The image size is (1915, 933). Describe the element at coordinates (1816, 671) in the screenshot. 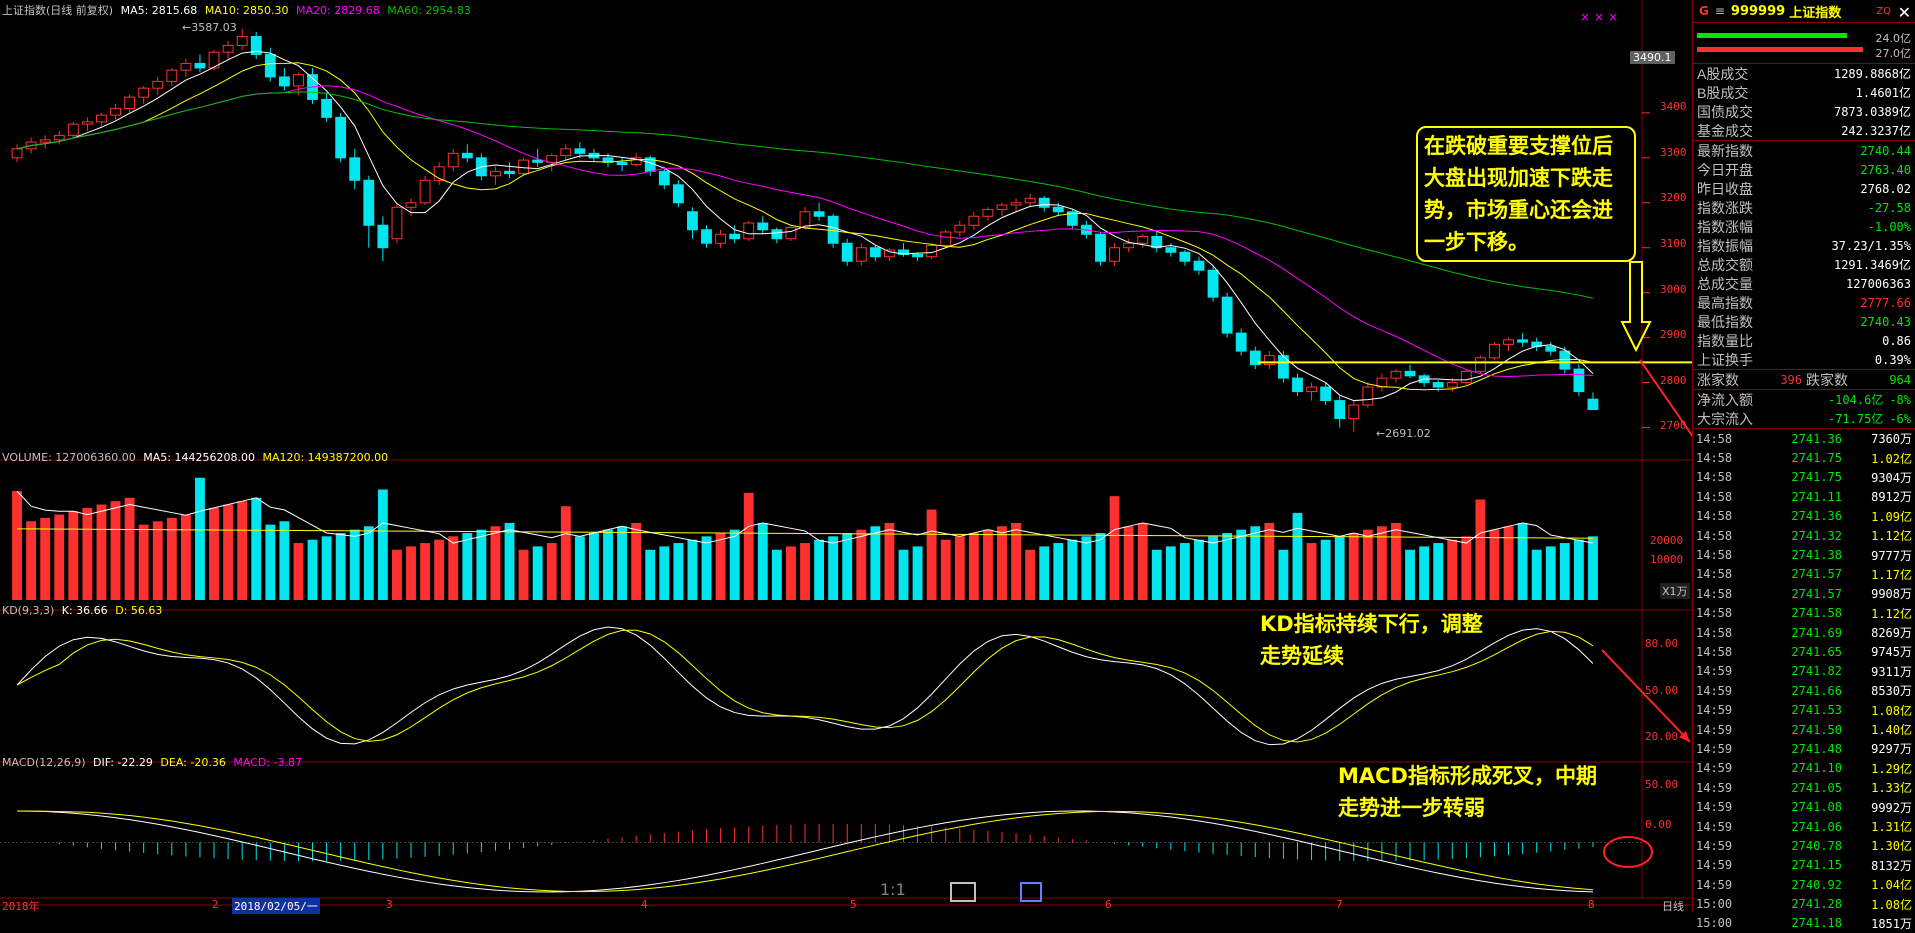

I see `tick-price: 2741.82` at that location.